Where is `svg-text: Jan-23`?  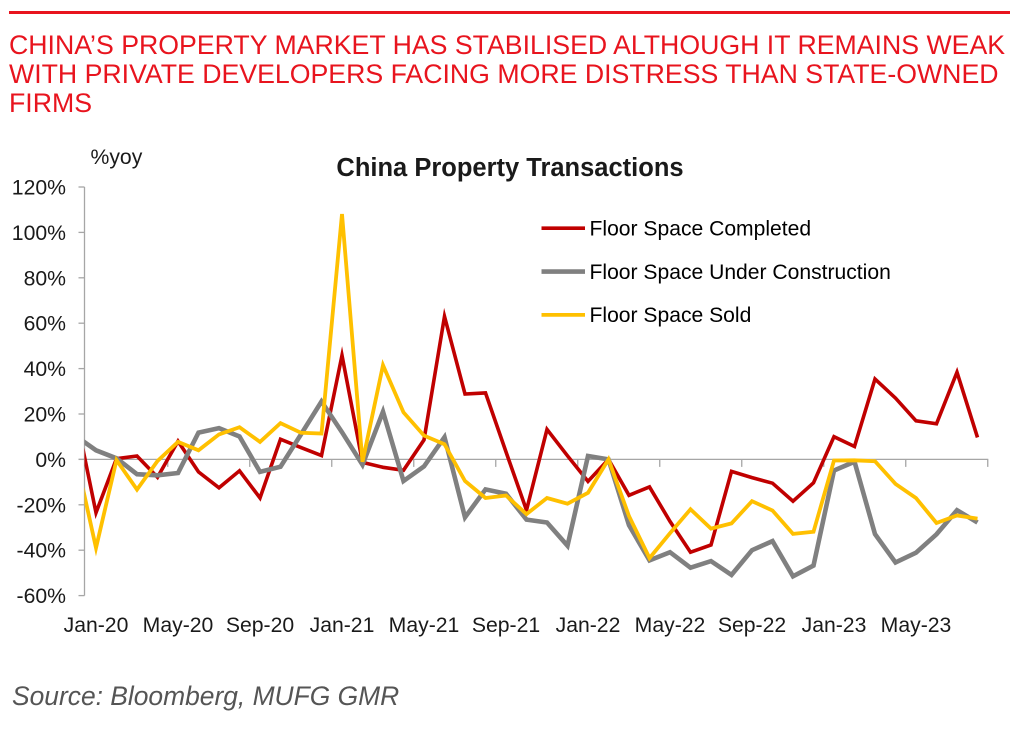 svg-text: Jan-23 is located at coordinates (834, 625).